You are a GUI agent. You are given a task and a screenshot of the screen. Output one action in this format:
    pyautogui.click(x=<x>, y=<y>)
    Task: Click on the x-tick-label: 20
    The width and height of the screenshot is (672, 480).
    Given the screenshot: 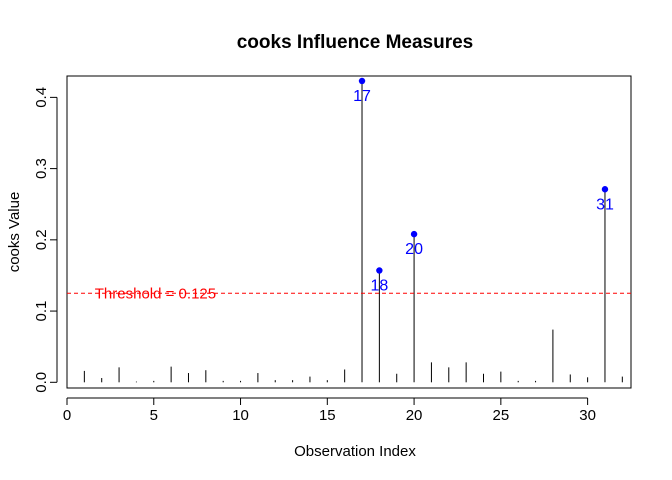 What is the action you would take?
    pyautogui.click(x=414, y=415)
    